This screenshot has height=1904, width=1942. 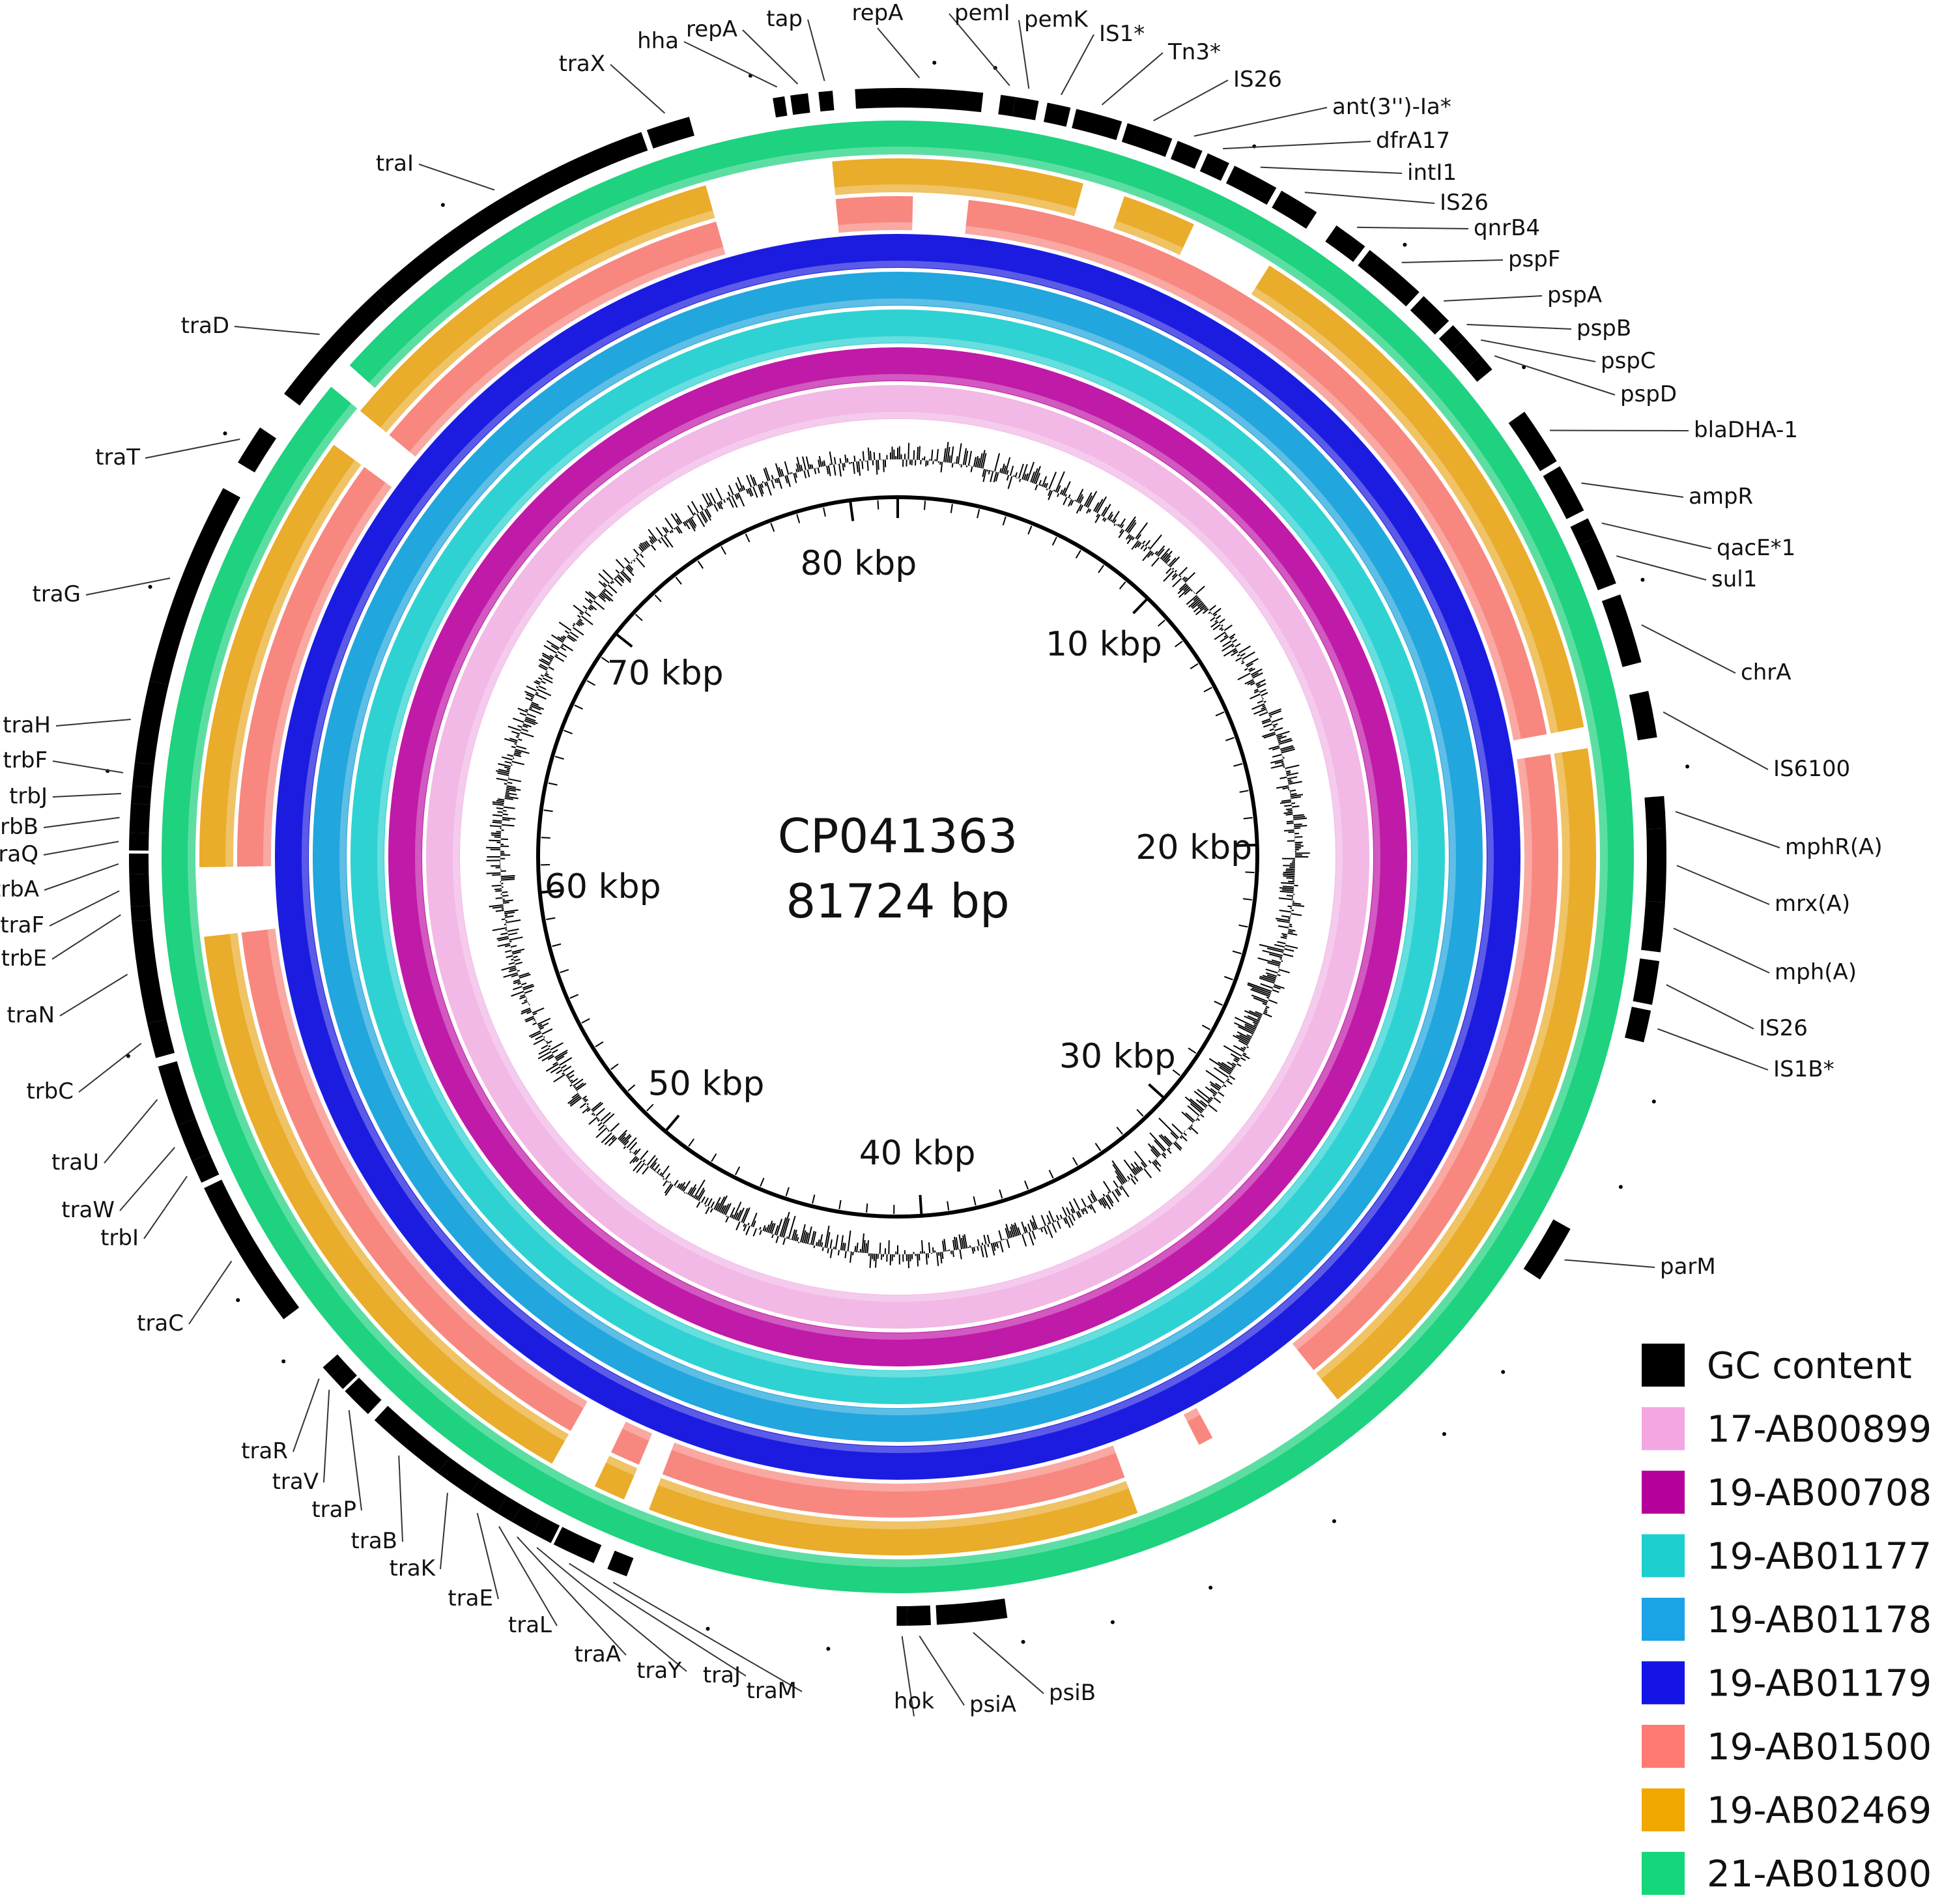 What do you see at coordinates (143, 775) in the screenshot?
I see `gene-block-trbF` at bounding box center [143, 775].